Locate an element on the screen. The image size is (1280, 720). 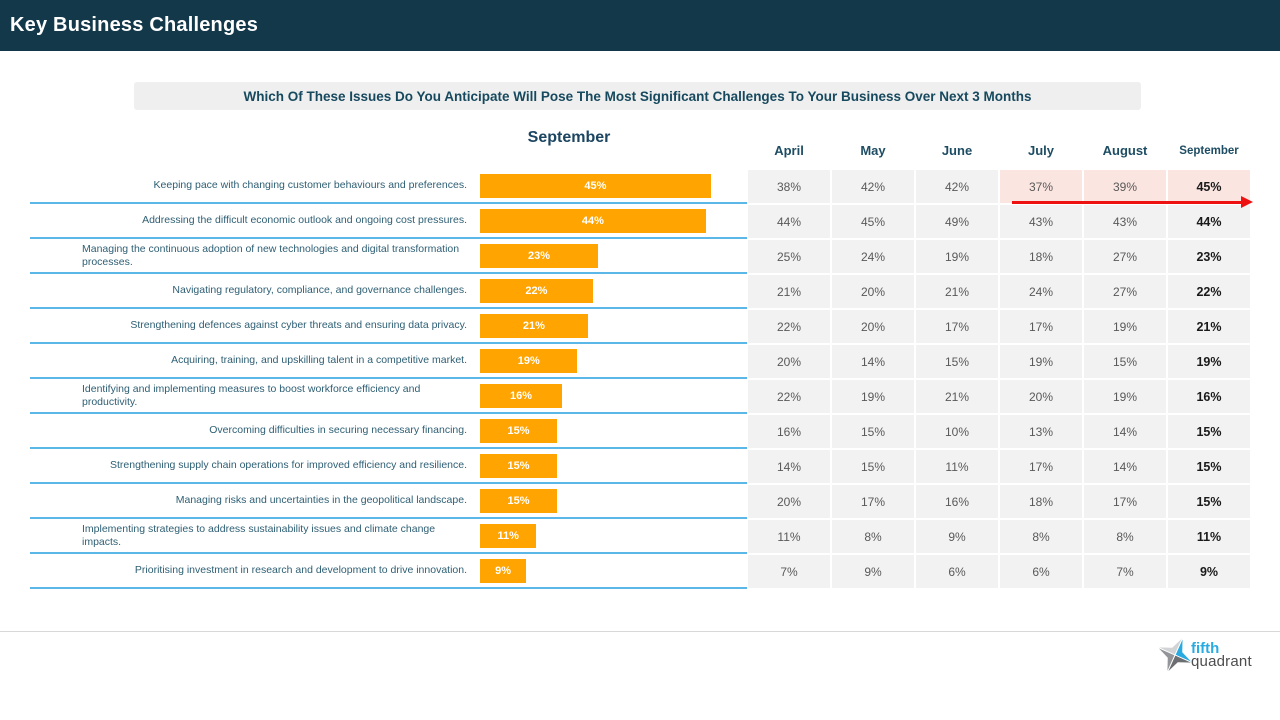
bar-value-label: 22% is located at coordinates (536, 290).